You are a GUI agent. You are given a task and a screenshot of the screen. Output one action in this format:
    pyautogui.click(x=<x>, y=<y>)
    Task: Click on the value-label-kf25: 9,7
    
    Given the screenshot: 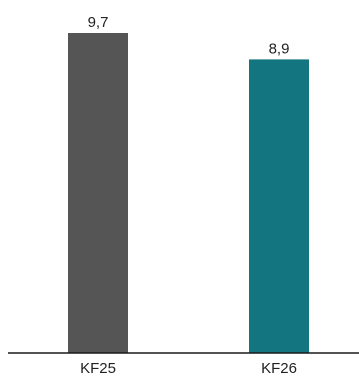 What is the action you would take?
    pyautogui.click(x=98, y=22)
    